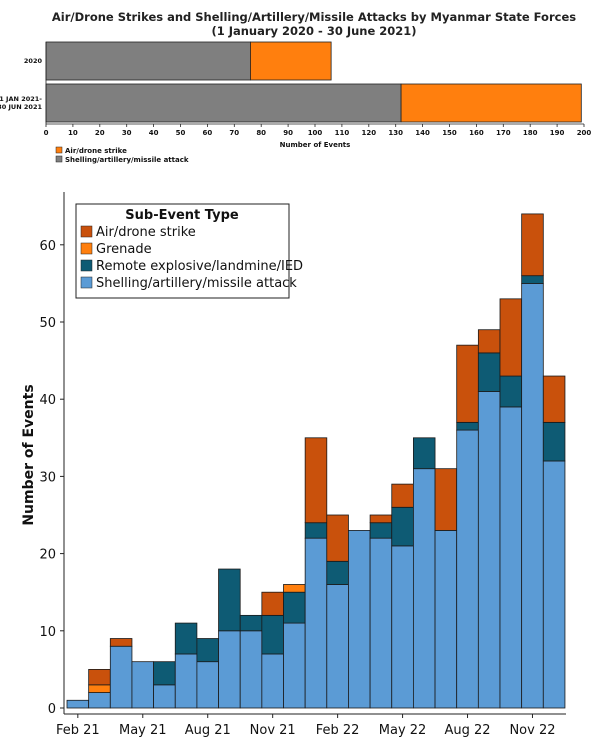 The width and height of the screenshot is (597, 740). What do you see at coordinates (124, 249) in the screenshot?
I see `legend-label: Grenade` at bounding box center [124, 249].